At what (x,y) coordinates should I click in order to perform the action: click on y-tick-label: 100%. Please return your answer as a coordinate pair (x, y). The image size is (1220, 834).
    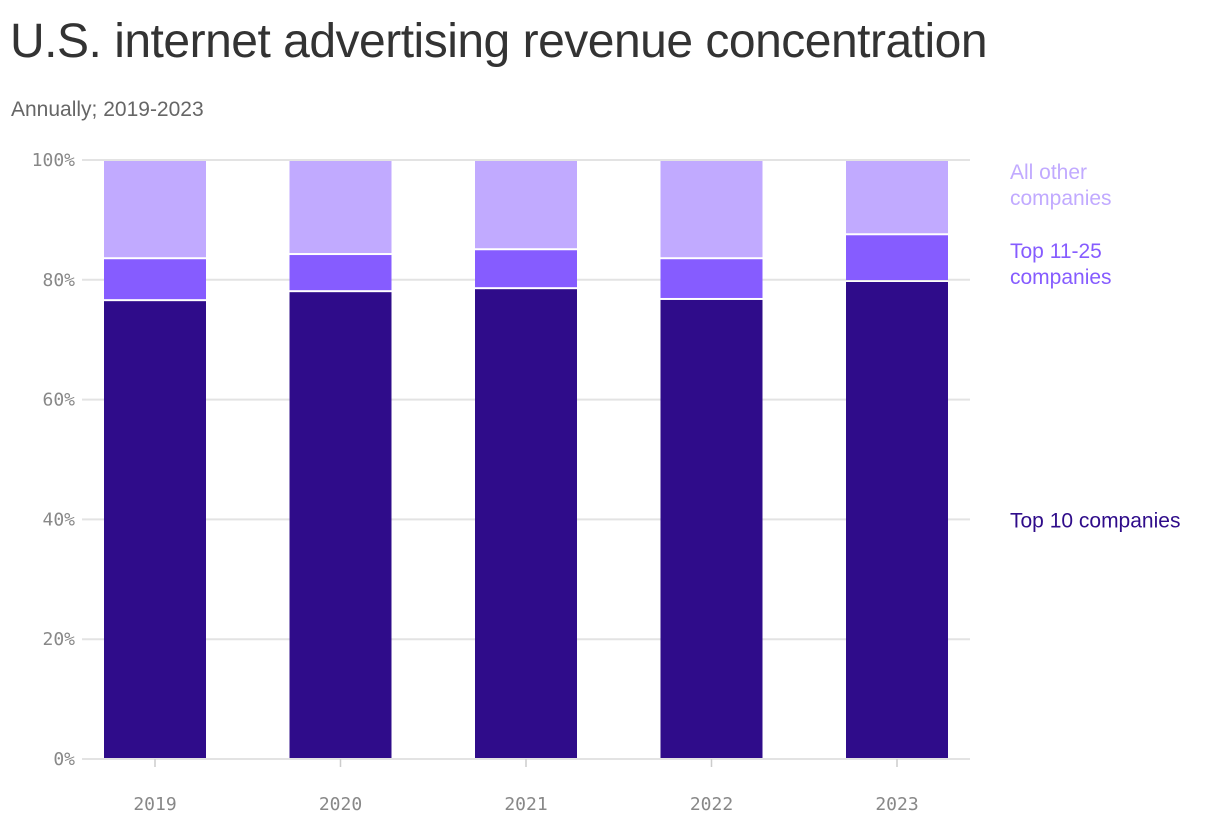
    Looking at the image, I should click on (54, 160).